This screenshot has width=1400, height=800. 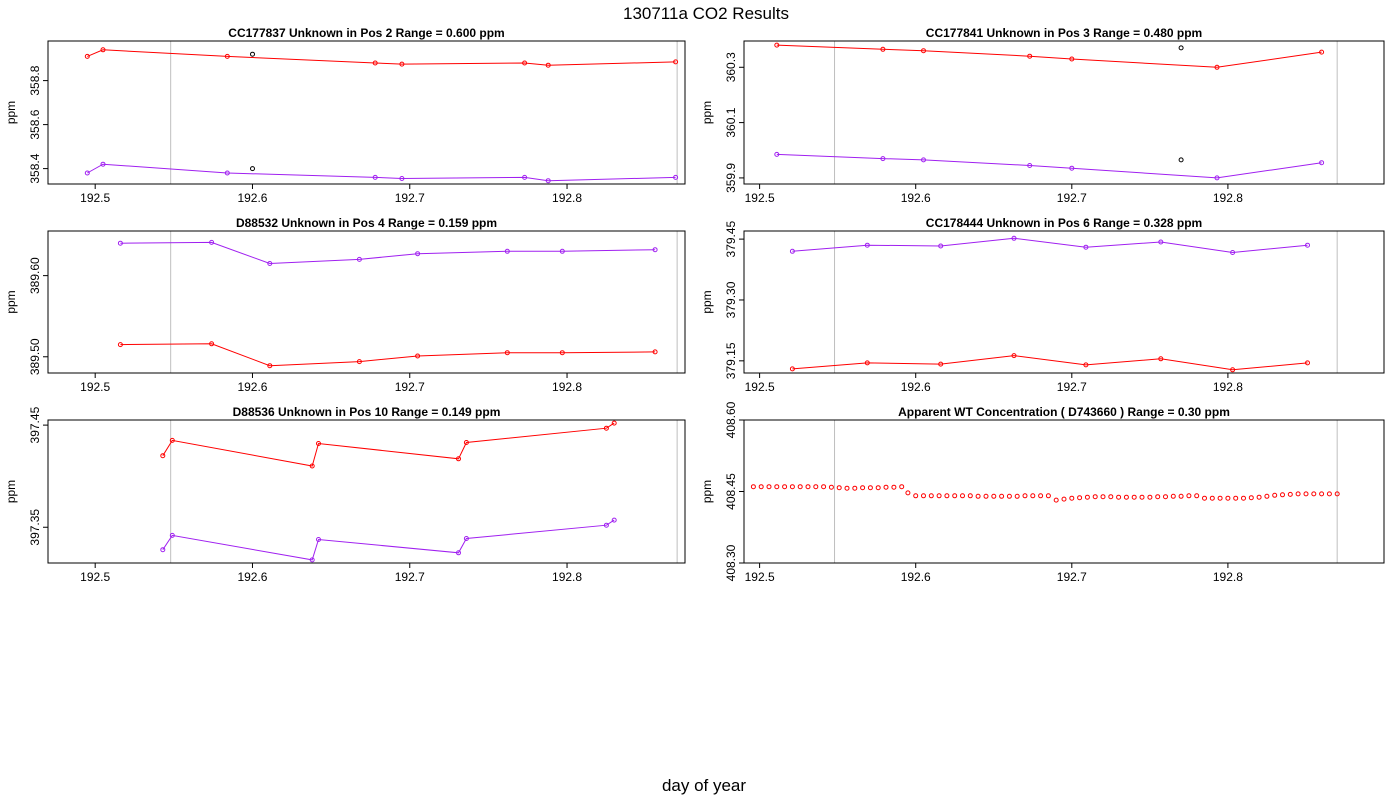 I want to click on y-axis-label: ppm, so click(x=707, y=112).